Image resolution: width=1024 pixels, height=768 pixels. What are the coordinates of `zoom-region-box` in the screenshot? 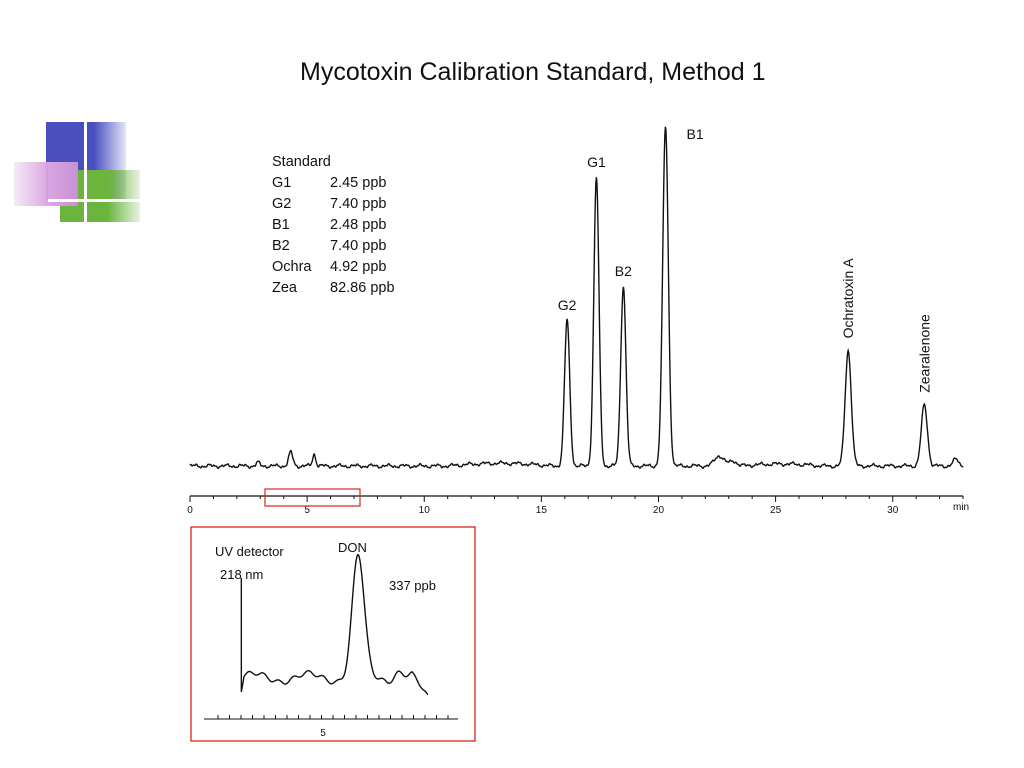 It's located at (312, 497).